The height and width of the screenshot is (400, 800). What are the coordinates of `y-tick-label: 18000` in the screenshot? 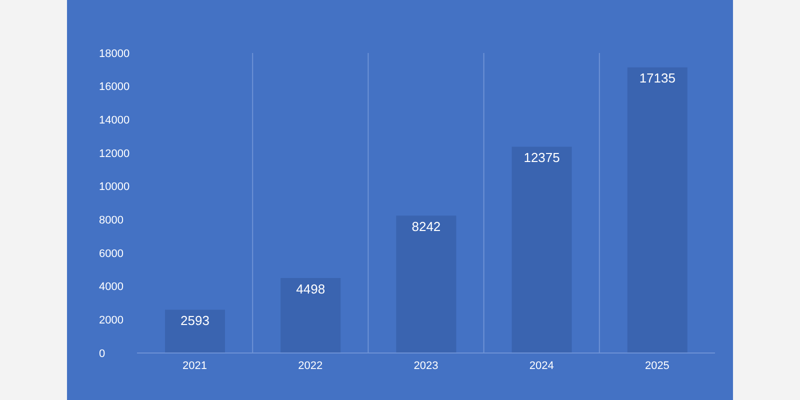 It's located at (114, 54).